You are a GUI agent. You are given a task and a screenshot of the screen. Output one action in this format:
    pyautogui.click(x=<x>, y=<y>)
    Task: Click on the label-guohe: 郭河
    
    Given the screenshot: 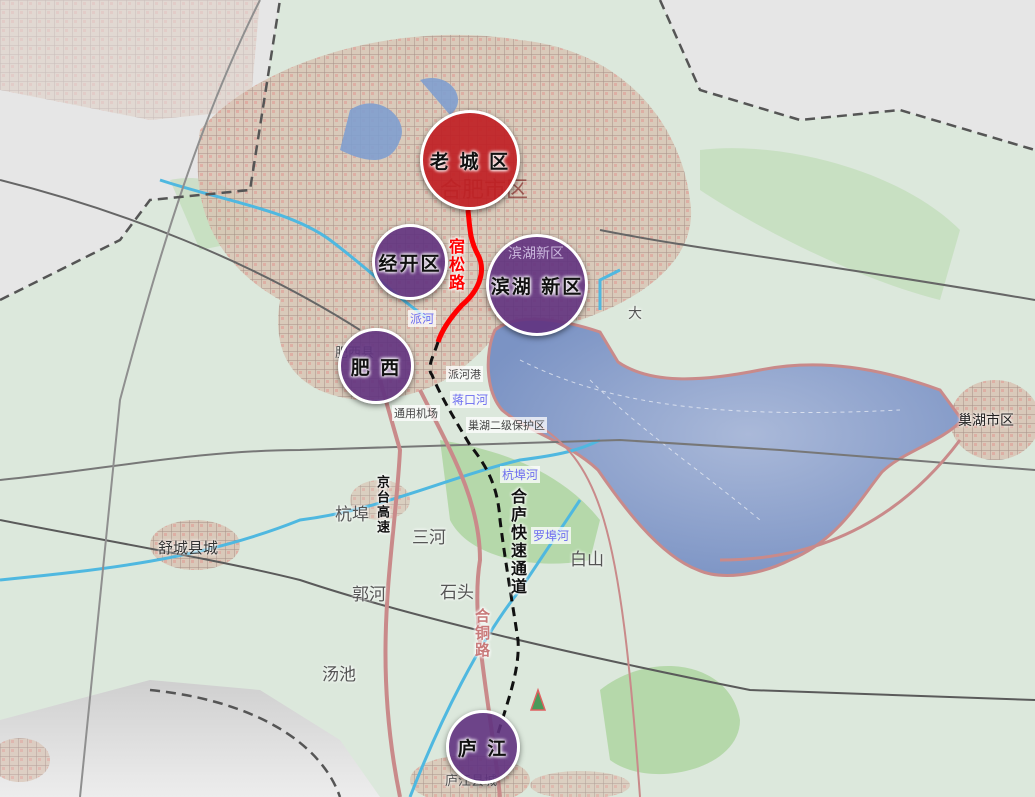 What is the action you would take?
    pyautogui.click(x=369, y=595)
    